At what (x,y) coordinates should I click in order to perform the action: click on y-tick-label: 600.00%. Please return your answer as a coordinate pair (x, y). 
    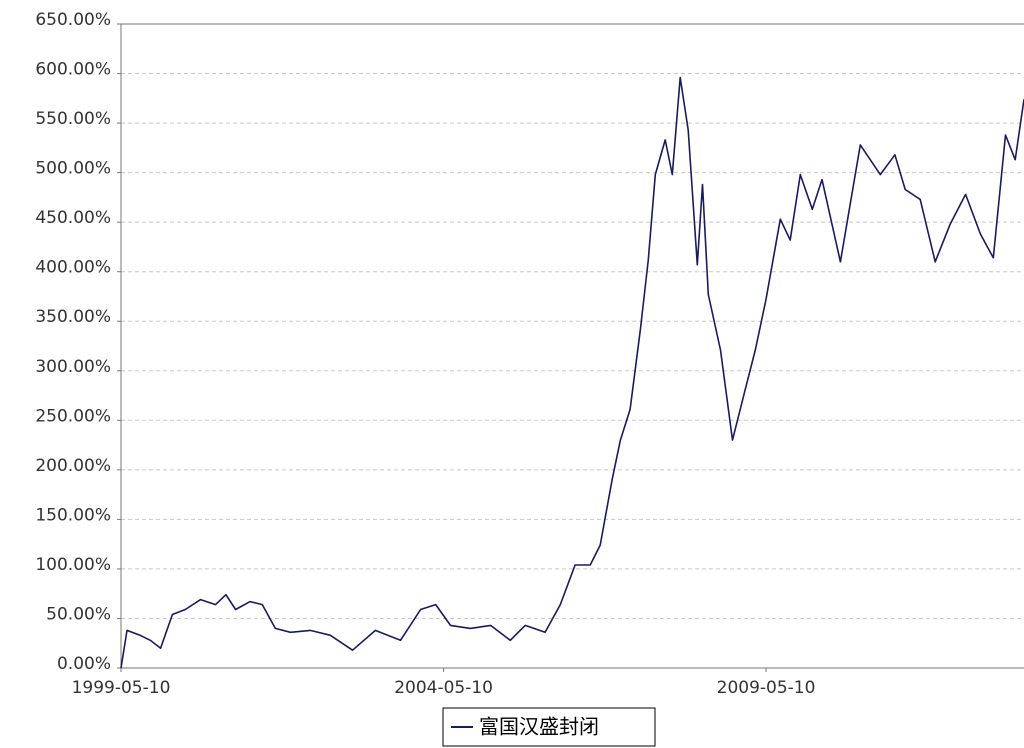
    Looking at the image, I should click on (73, 70).